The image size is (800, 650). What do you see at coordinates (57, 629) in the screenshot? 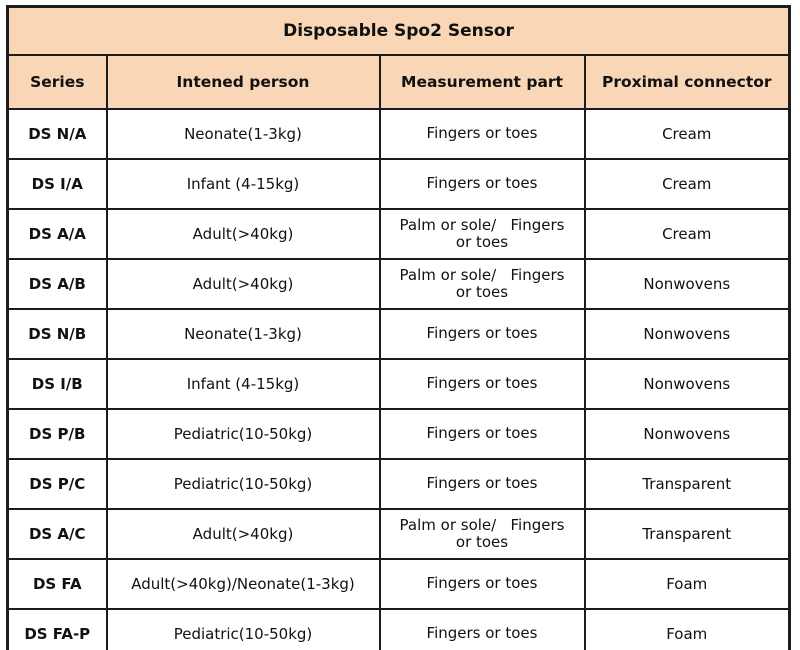
I see `series-cell: DS FA-P` at bounding box center [57, 629].